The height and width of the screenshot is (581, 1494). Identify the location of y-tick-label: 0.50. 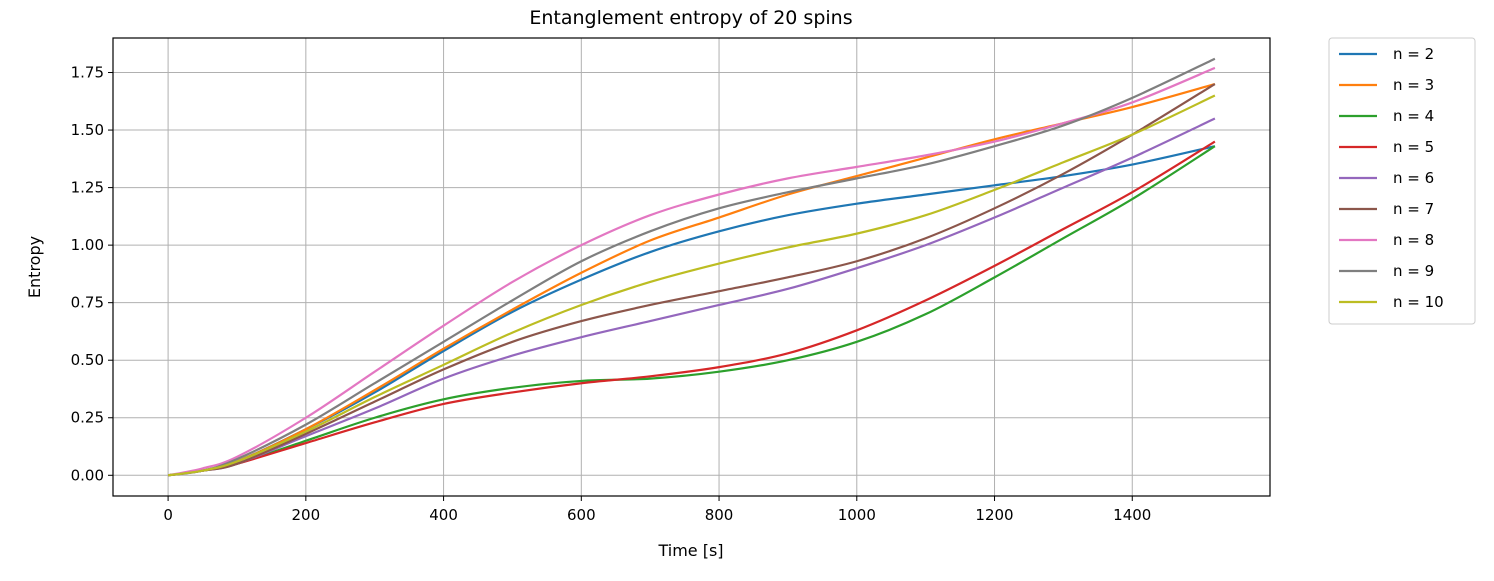
(87, 360).